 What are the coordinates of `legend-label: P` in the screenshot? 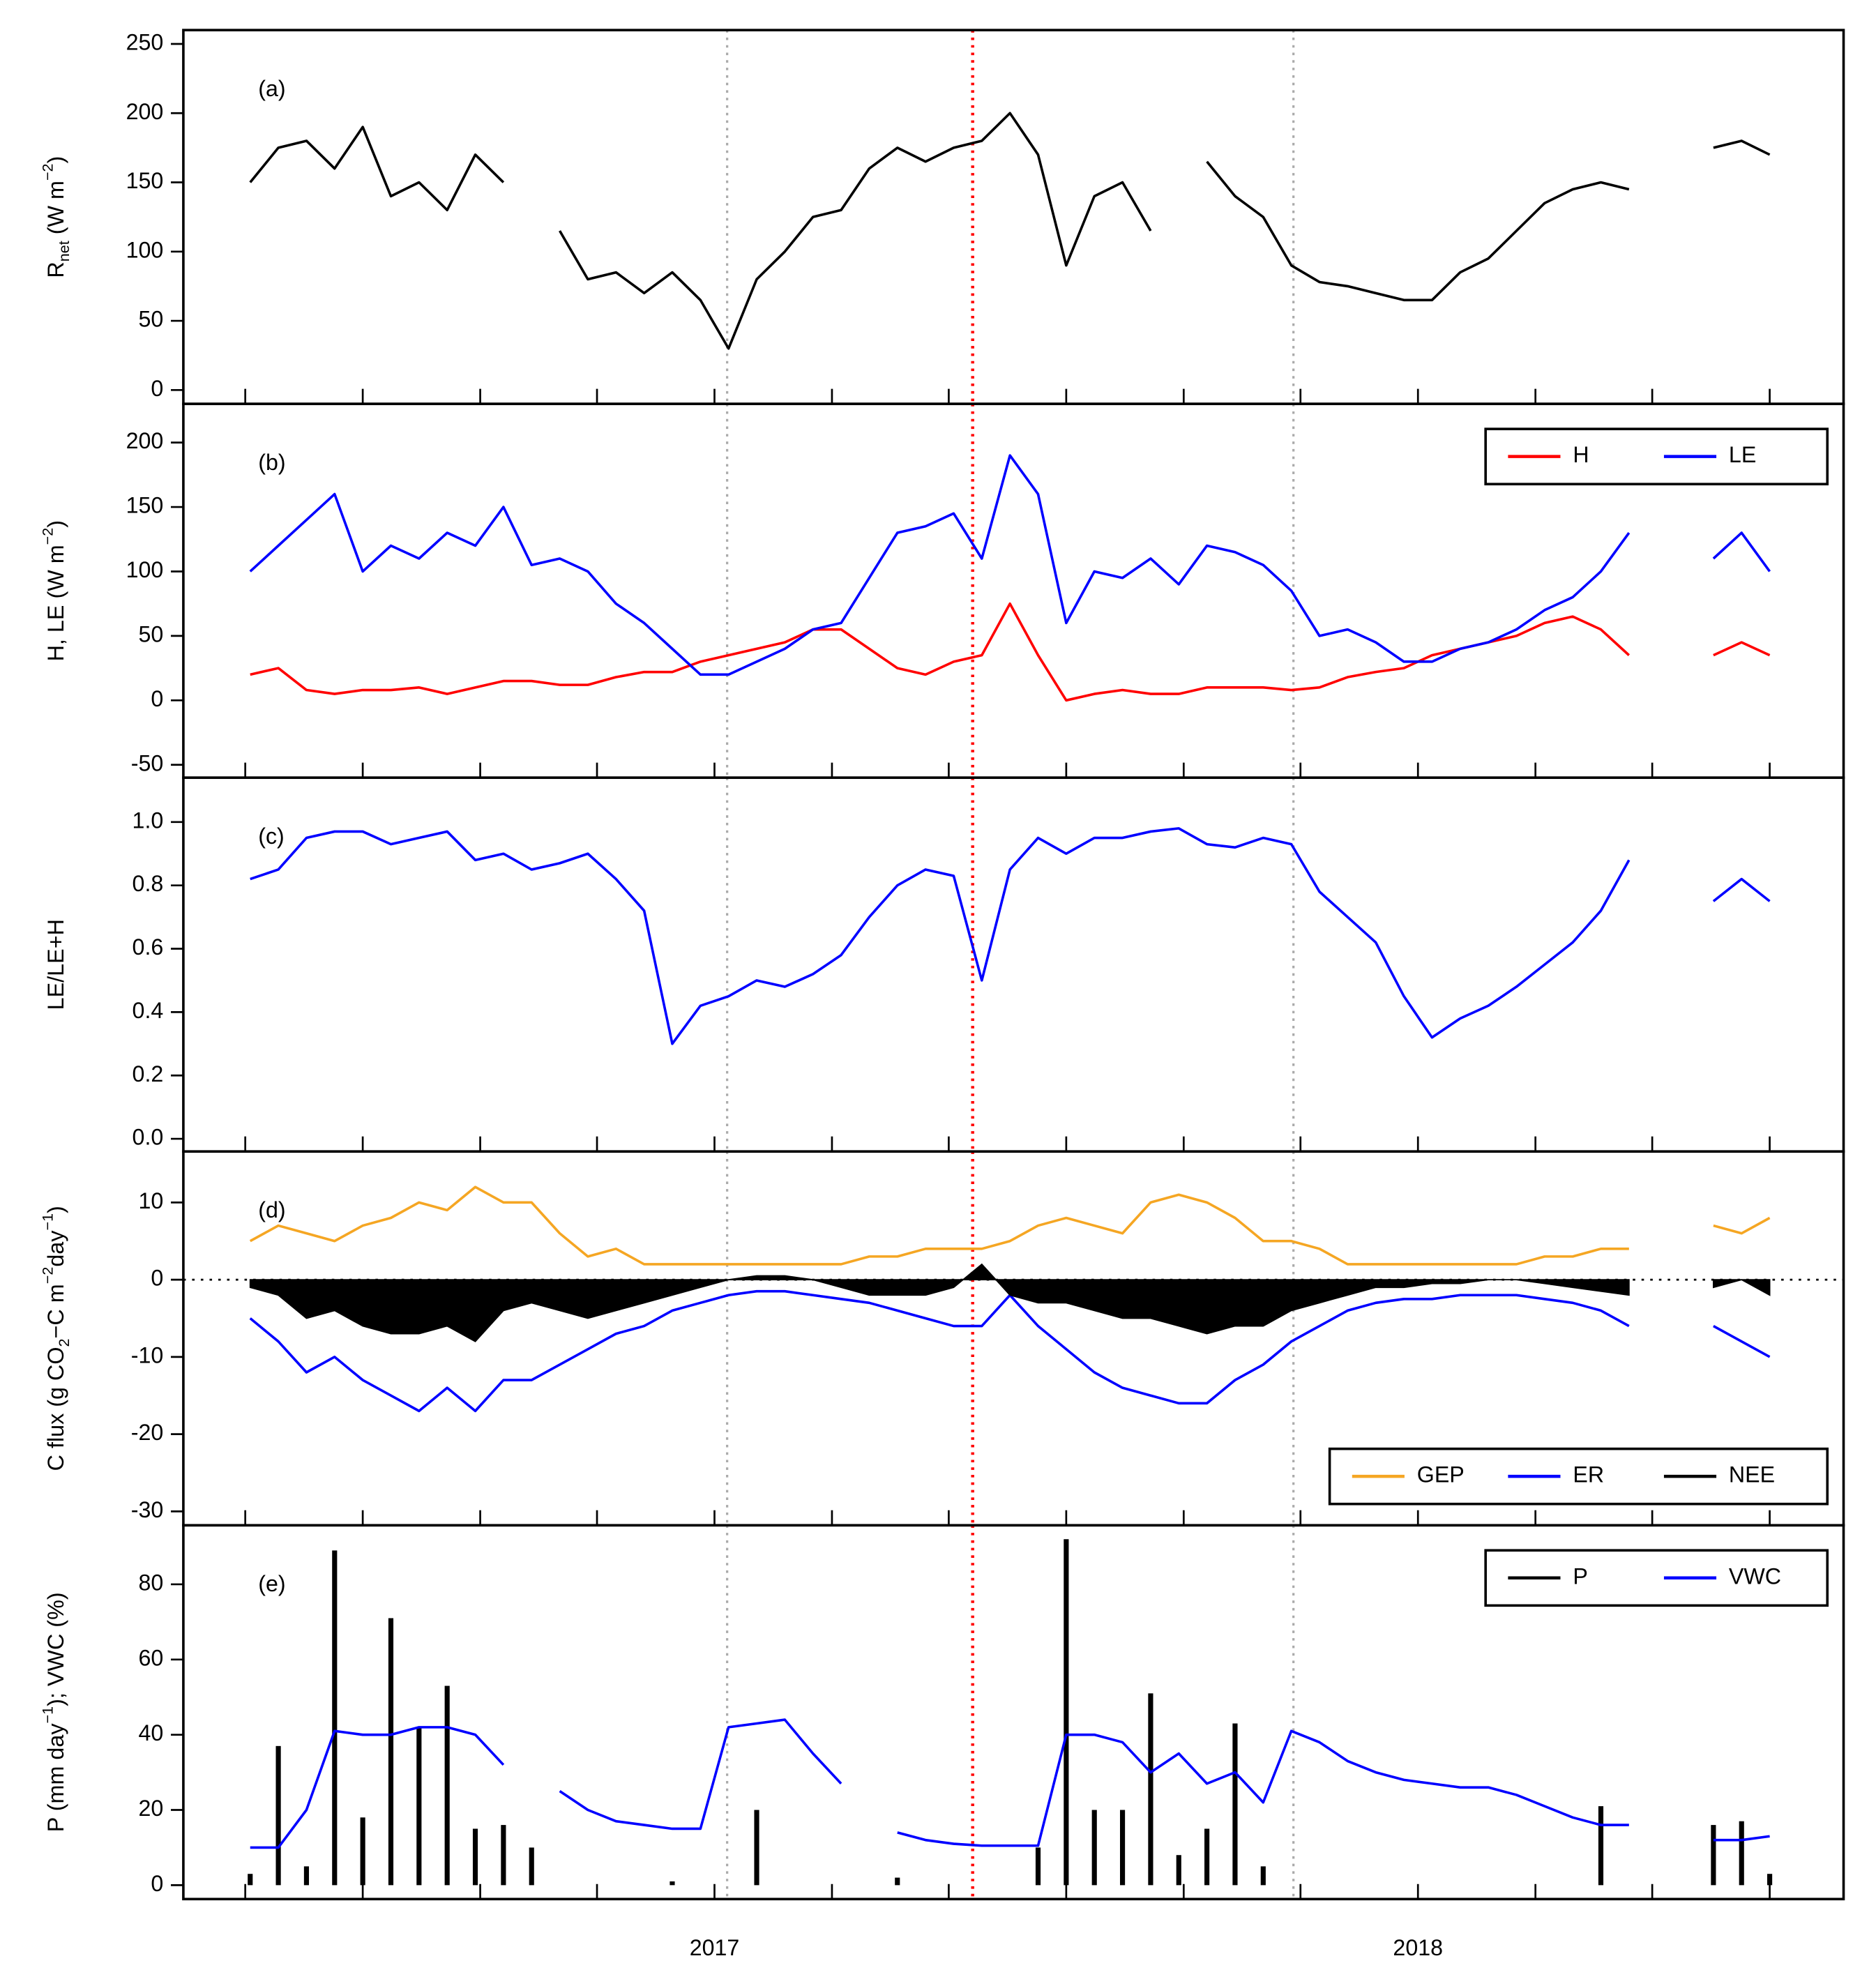 It's located at (1580, 1576).